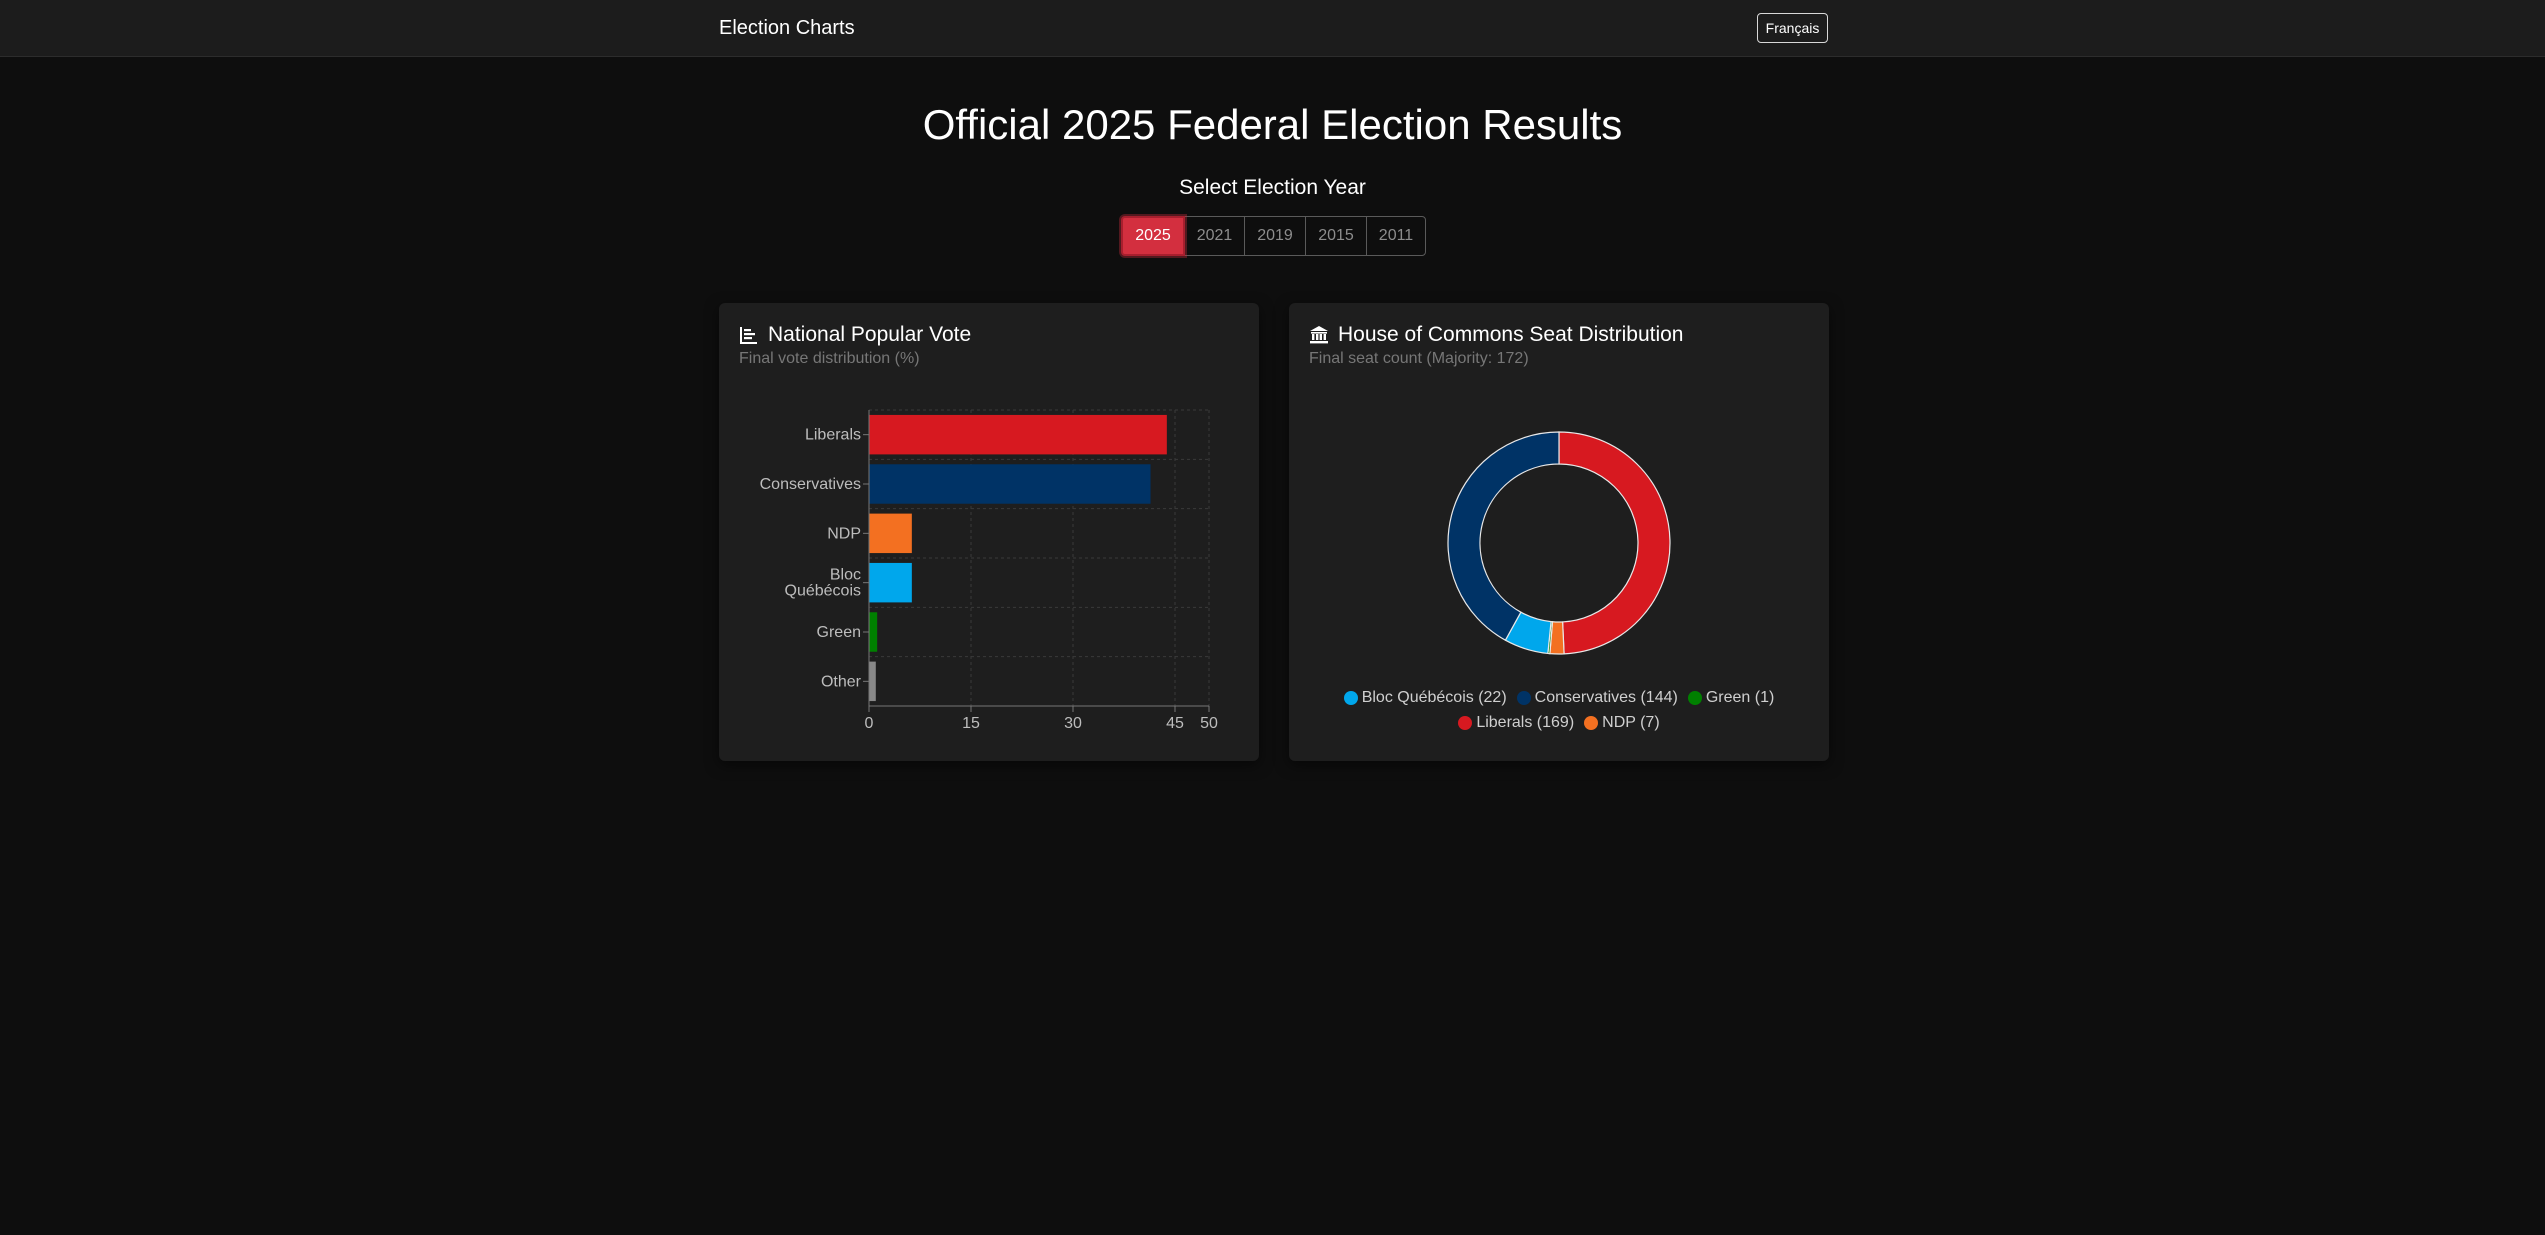  I want to click on legend-label: NDP (7), so click(1631, 723).